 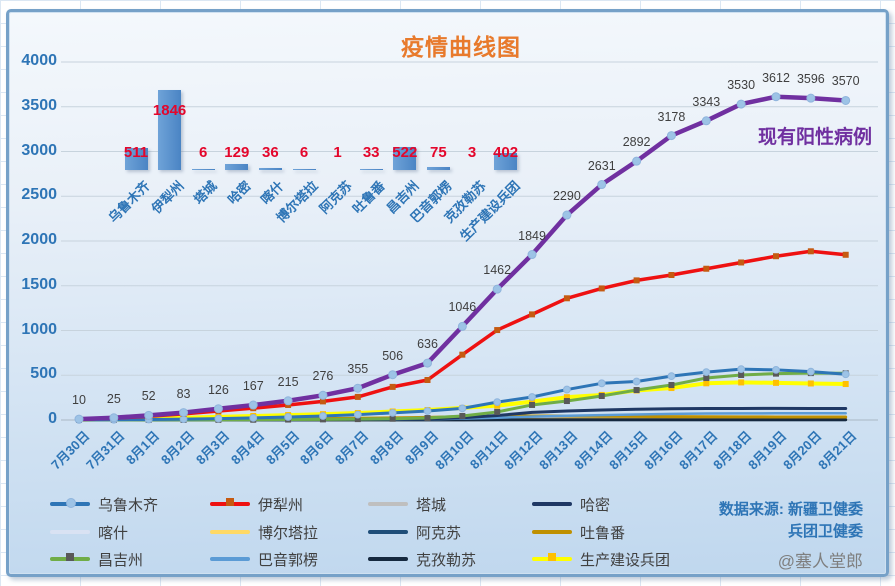 I want to click on legend-swatch-克孜勒苏, so click(x=388, y=559).